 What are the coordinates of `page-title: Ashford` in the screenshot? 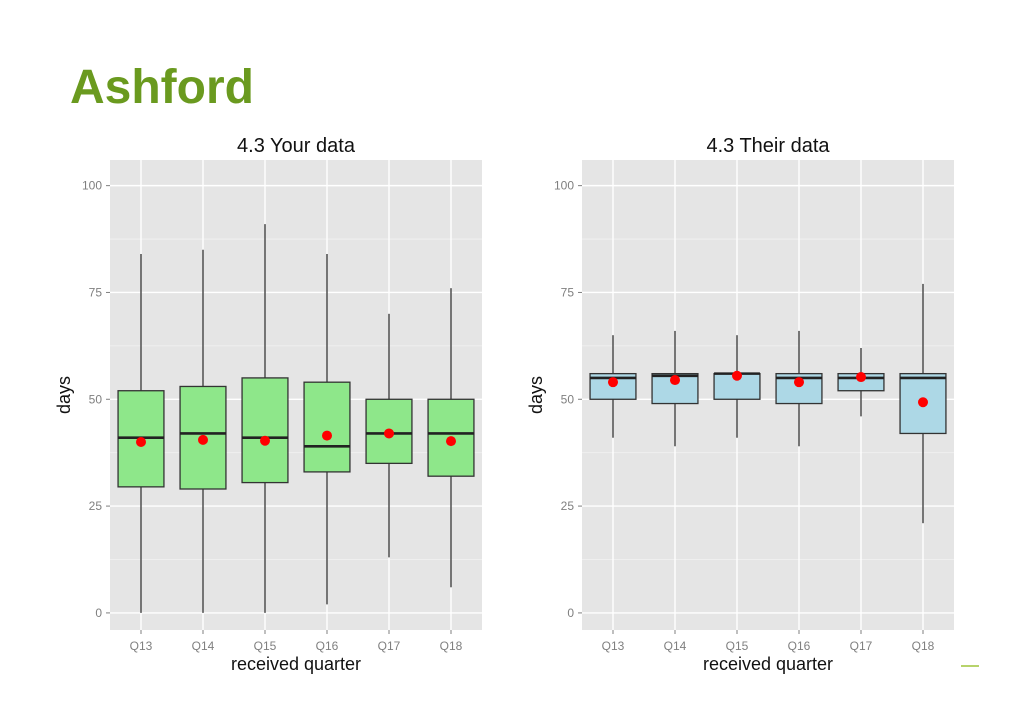 It's located at (162, 87).